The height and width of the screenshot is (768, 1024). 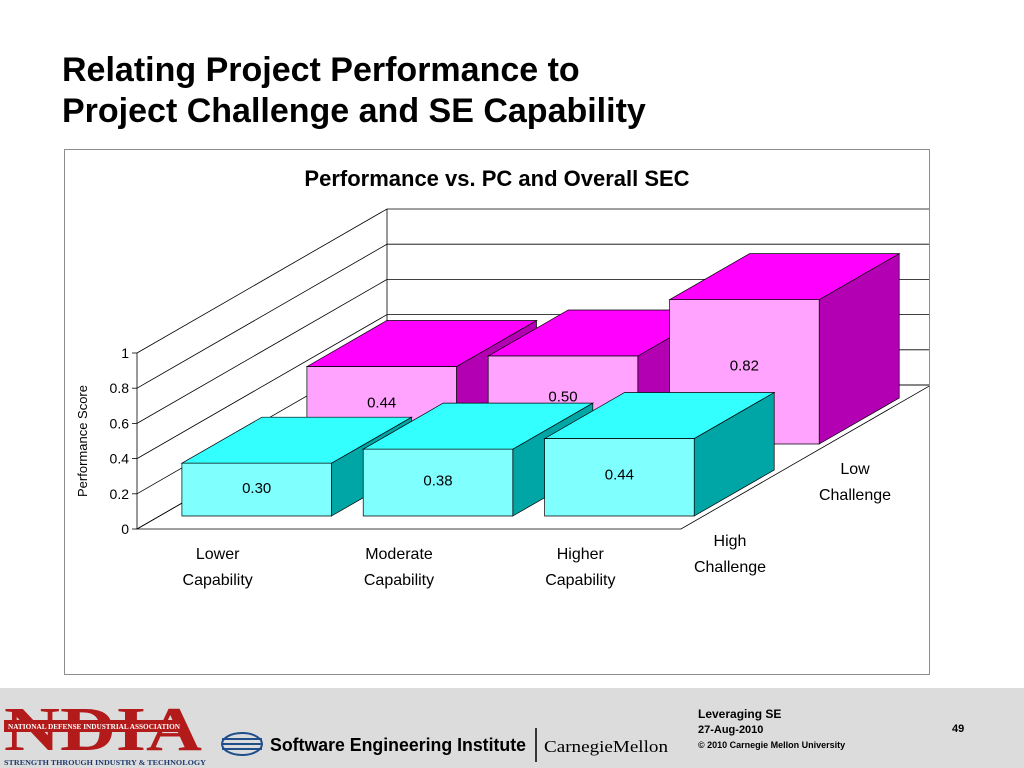 What do you see at coordinates (242, 744) in the screenshot?
I see `sei-globe-icon` at bounding box center [242, 744].